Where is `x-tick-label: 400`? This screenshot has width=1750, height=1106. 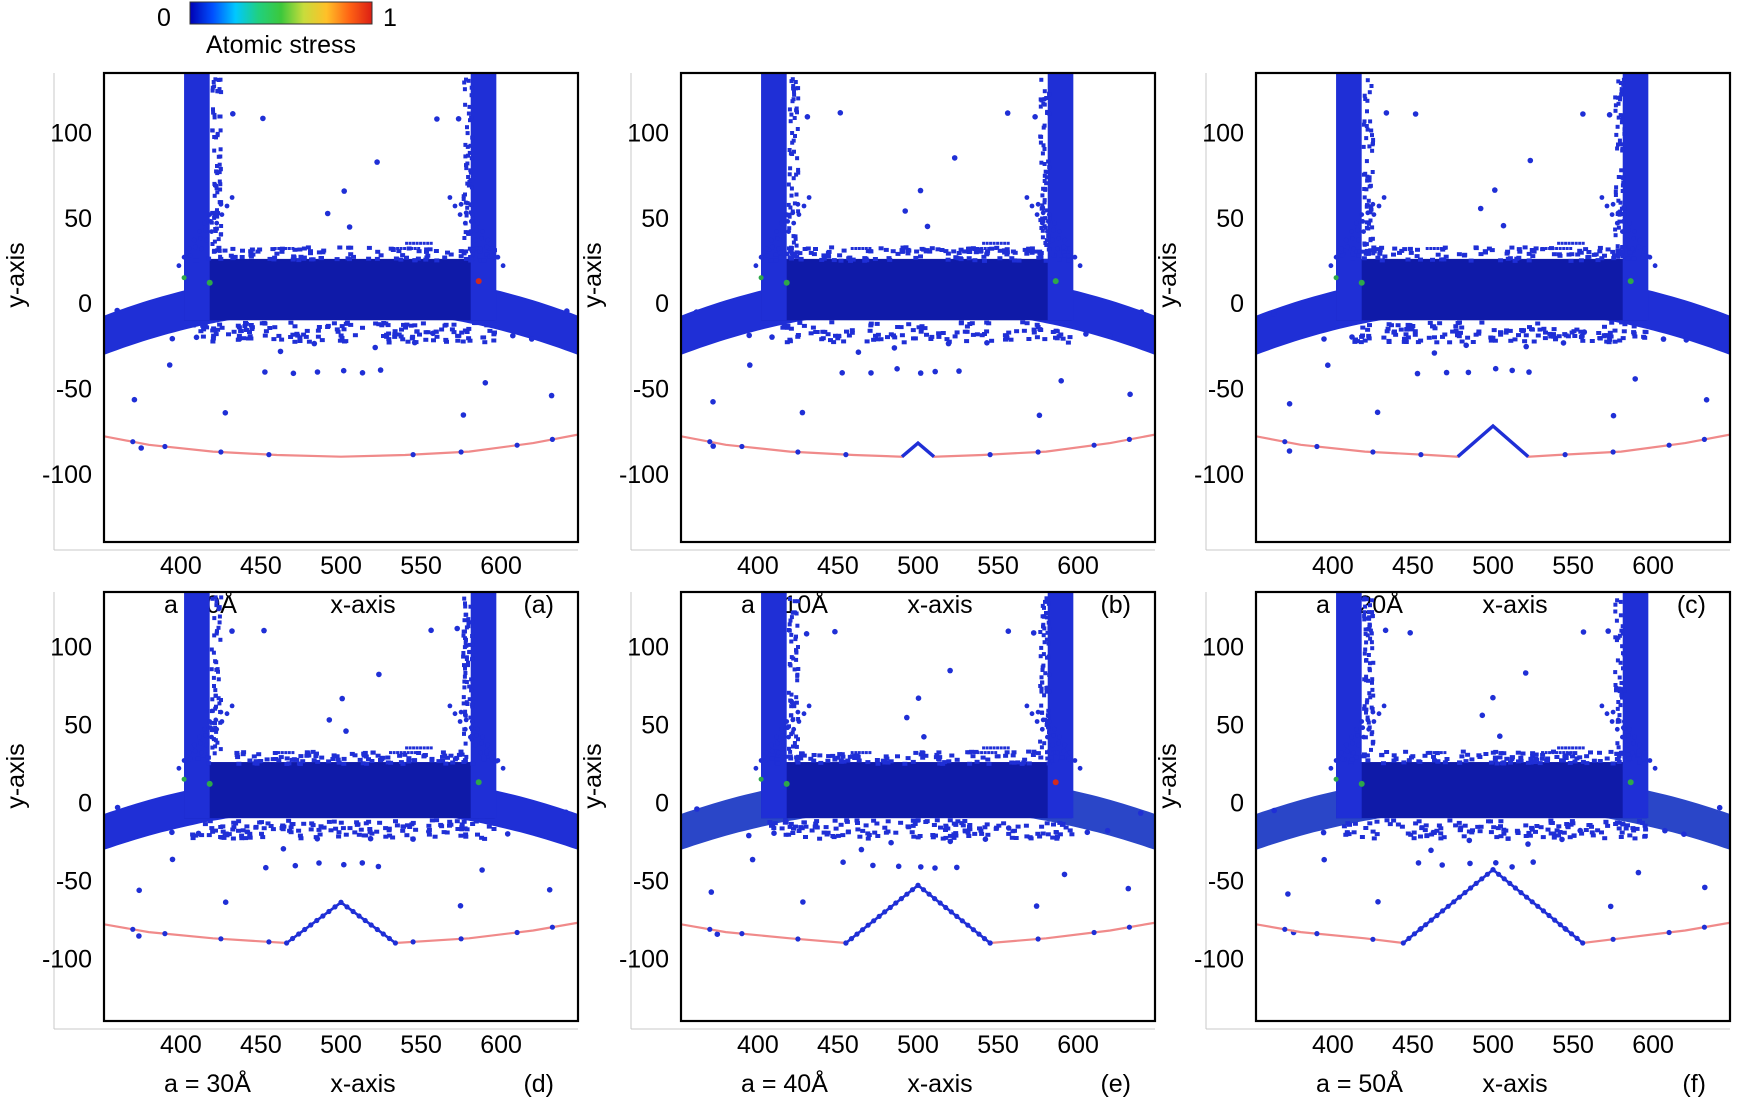
x-tick-label: 400 is located at coordinates (758, 1045).